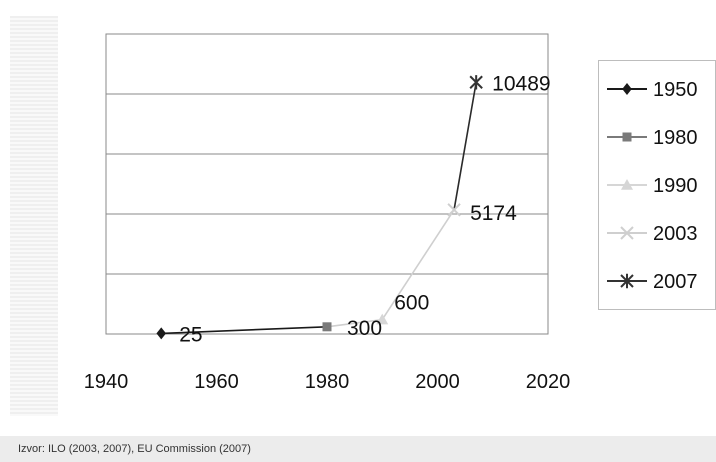 This screenshot has height=462, width=716. I want to click on x-tick-label: 1980, so click(327, 382).